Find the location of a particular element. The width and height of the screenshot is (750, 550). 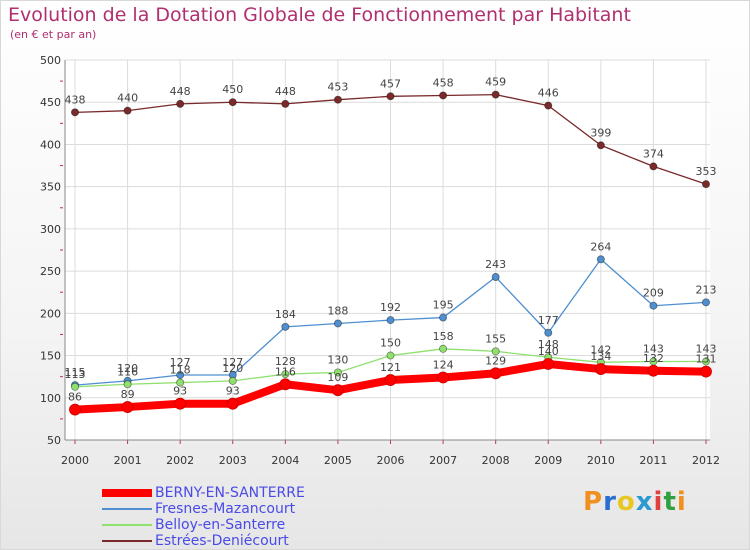

data-label: 143 is located at coordinates (706, 348).